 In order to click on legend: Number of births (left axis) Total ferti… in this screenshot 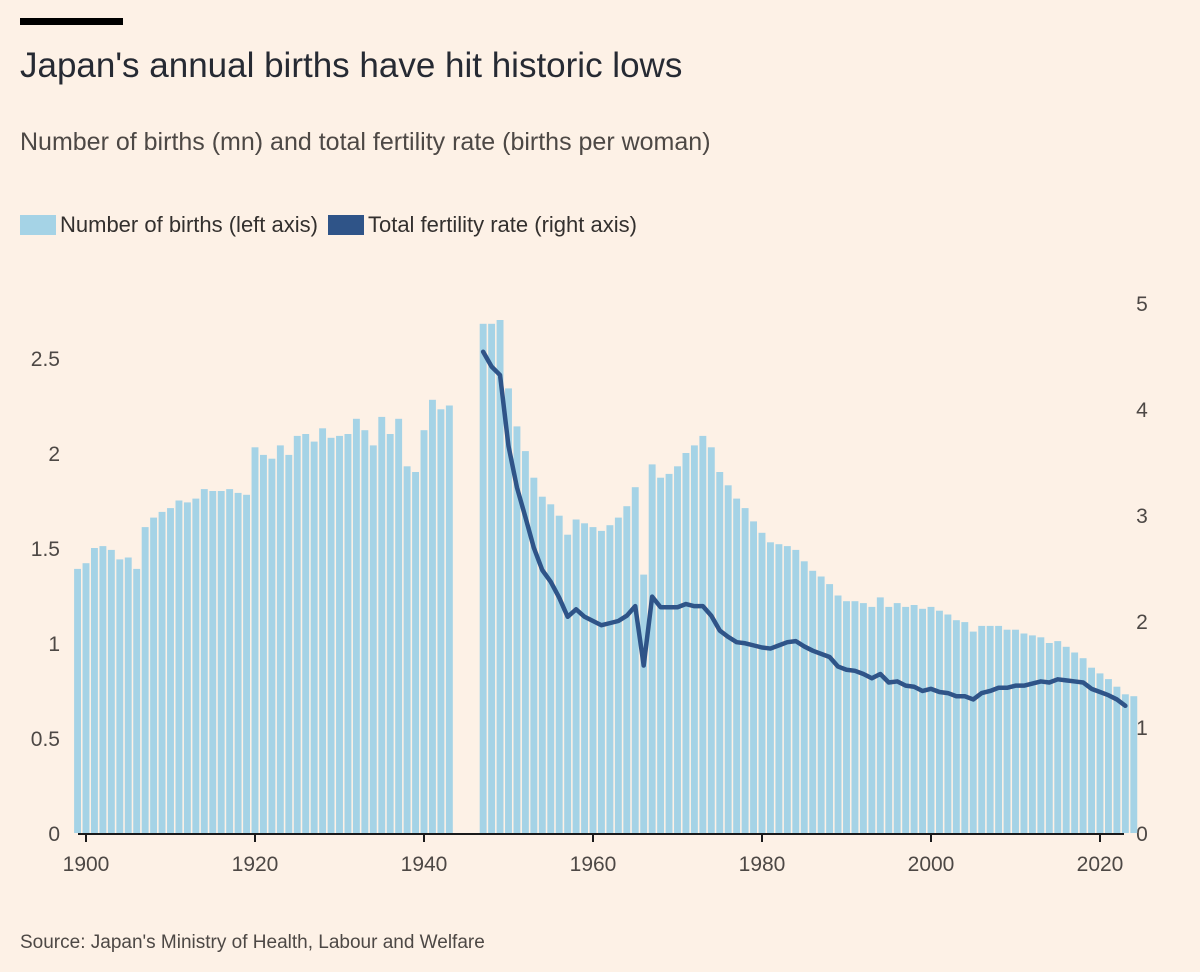, I will do `click(333, 225)`.